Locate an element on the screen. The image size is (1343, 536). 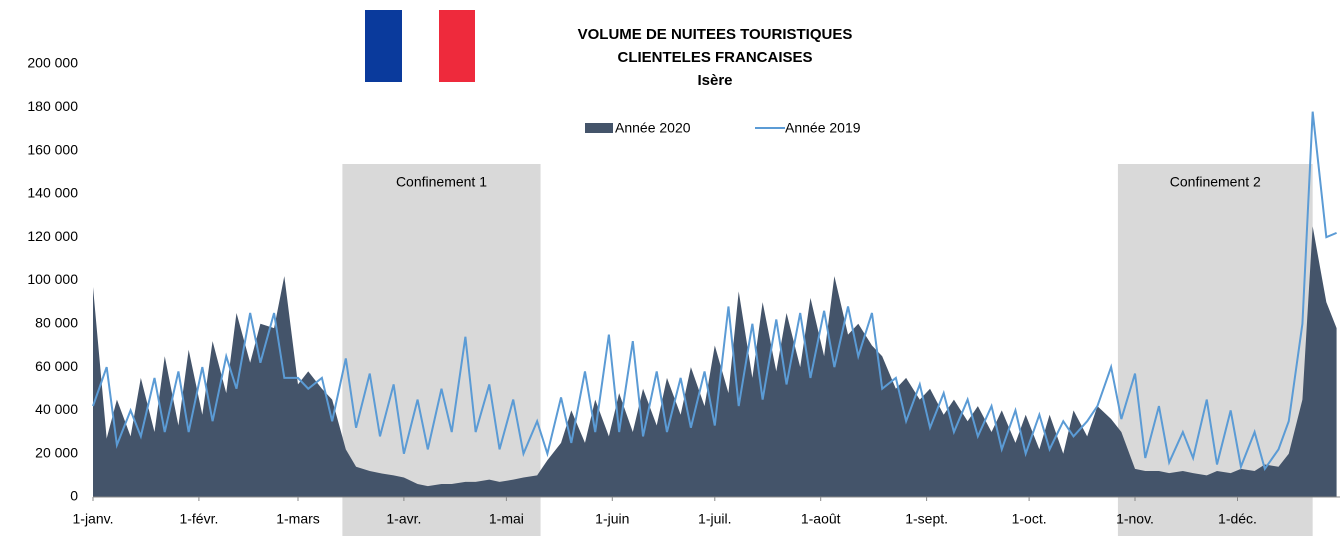
x-tick-label: 1-déc. is located at coordinates (1237, 519).